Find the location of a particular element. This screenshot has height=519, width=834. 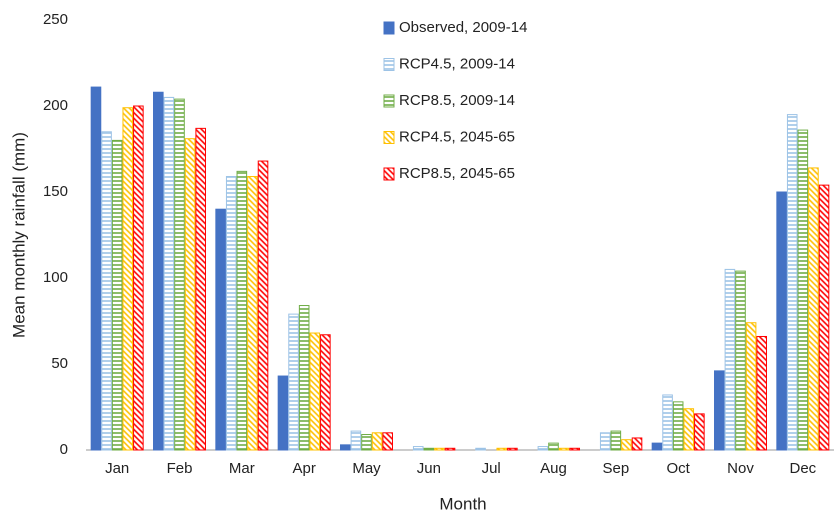

x-tick-label: Apr is located at coordinates (303, 468).